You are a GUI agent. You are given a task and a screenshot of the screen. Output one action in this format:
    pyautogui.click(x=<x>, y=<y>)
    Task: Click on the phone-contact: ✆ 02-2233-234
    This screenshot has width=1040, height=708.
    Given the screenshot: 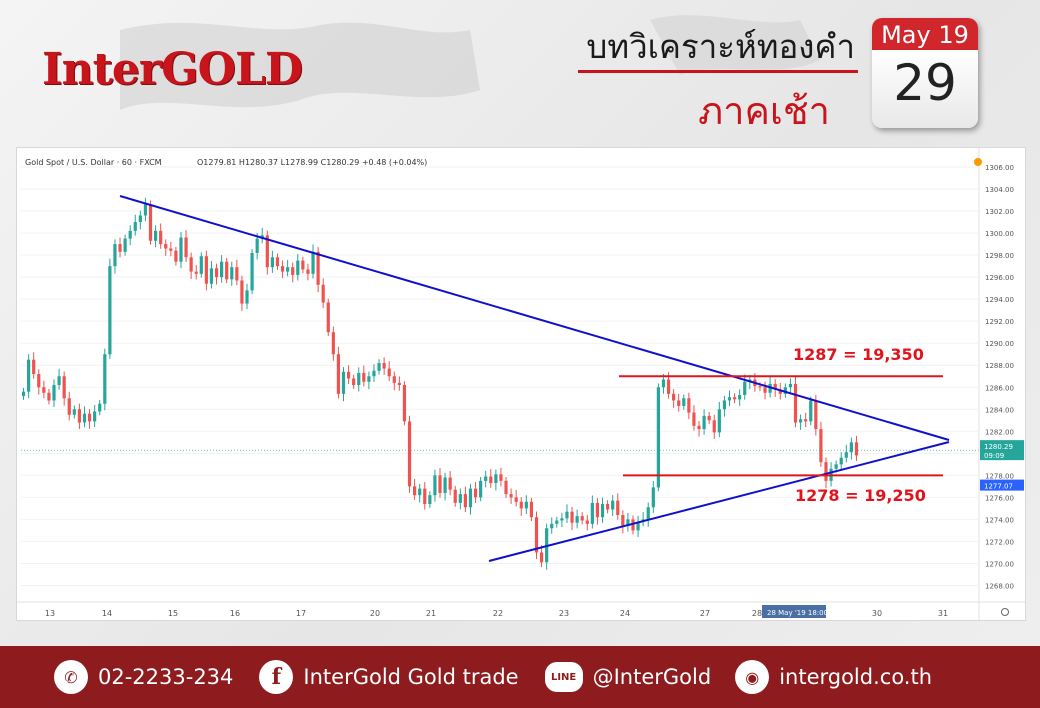 What is the action you would take?
    pyautogui.click(x=143, y=677)
    